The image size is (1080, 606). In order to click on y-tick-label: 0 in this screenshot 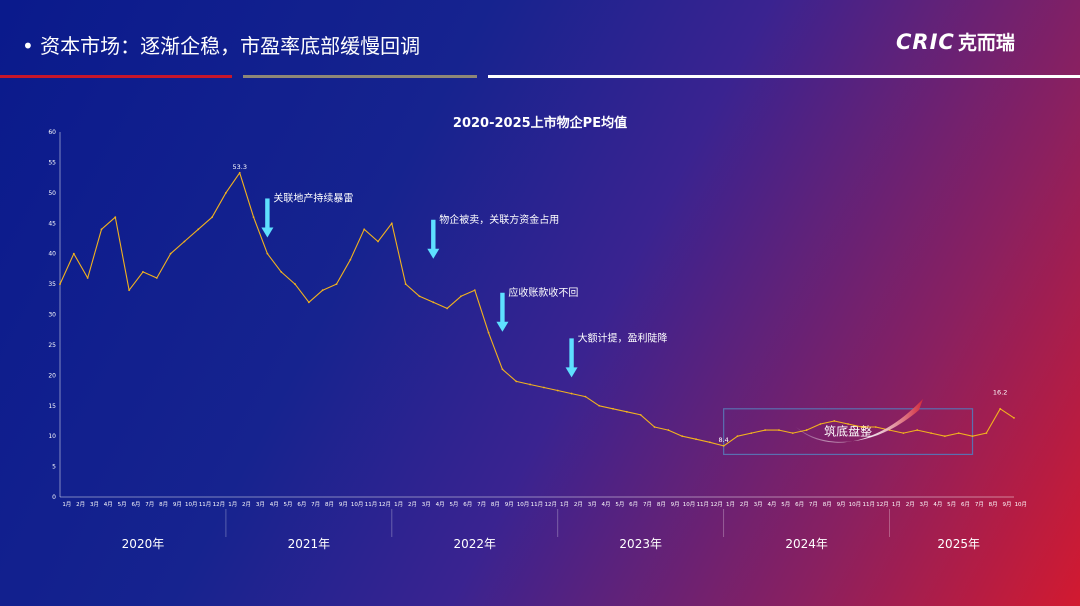, I will do `click(54, 497)`.